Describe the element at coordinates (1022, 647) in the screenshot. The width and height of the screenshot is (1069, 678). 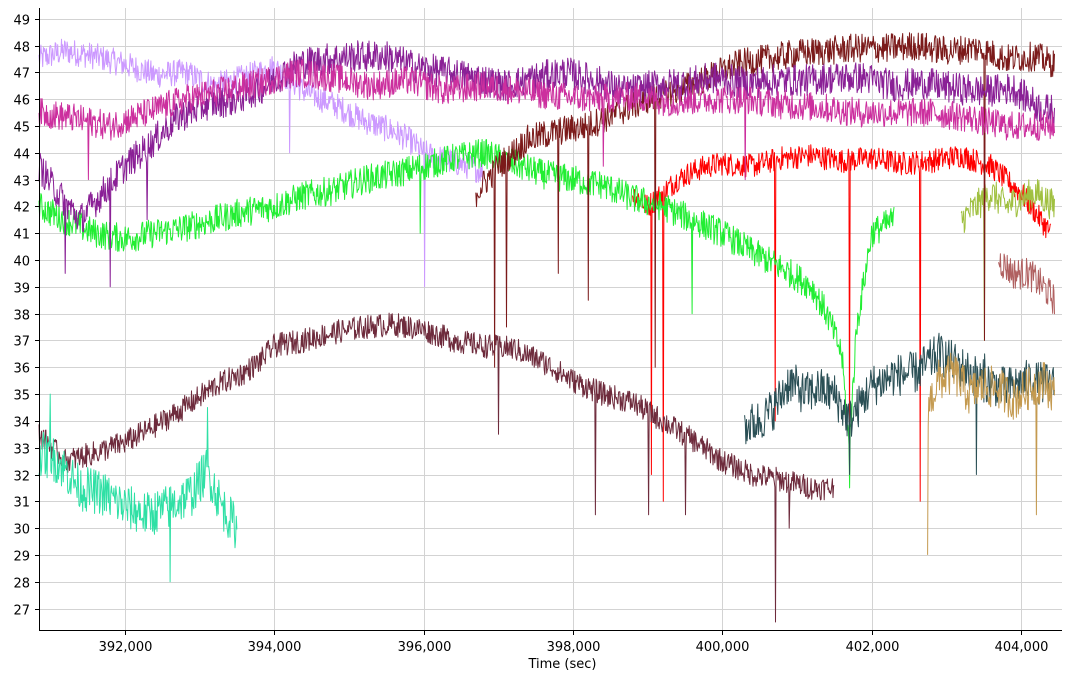
I see `x-tick-label: 404,000` at that location.